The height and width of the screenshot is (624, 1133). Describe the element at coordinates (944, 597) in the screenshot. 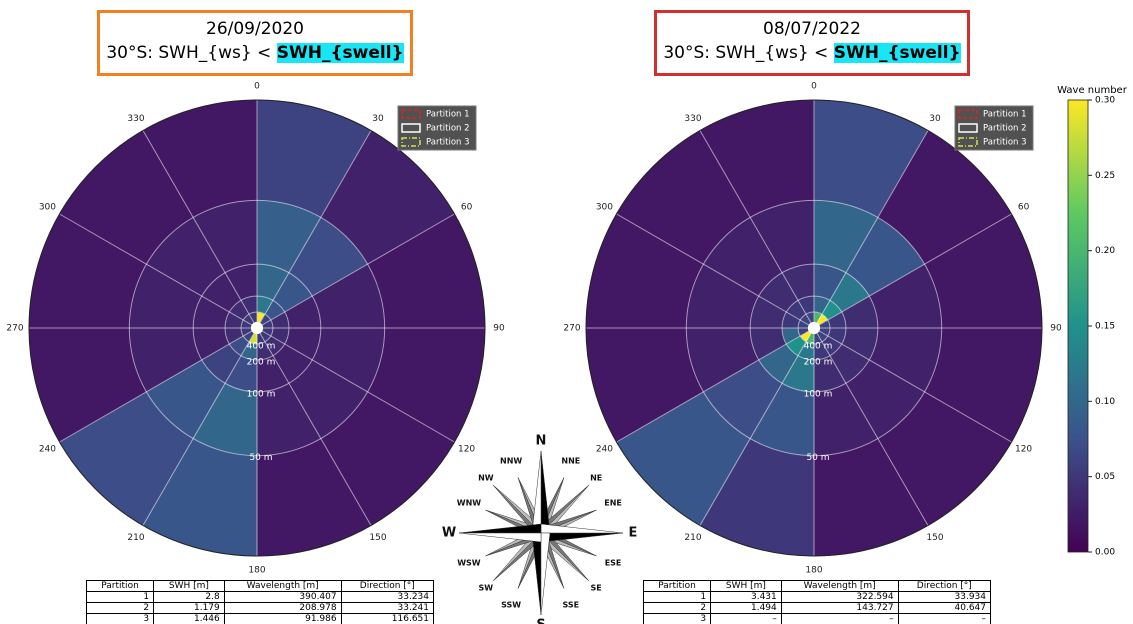

I see `table-cell: 33.934` at that location.